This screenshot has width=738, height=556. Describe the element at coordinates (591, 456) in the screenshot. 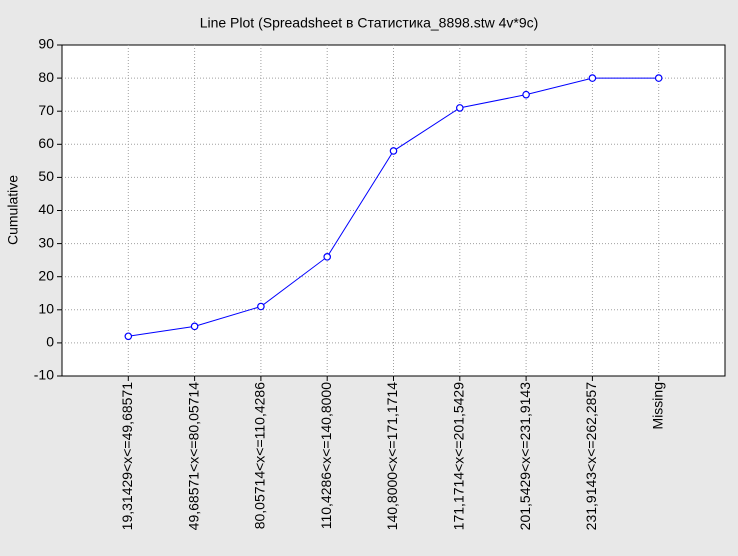

I see `x-tick-label: 231,9143<x<=262,2857` at that location.